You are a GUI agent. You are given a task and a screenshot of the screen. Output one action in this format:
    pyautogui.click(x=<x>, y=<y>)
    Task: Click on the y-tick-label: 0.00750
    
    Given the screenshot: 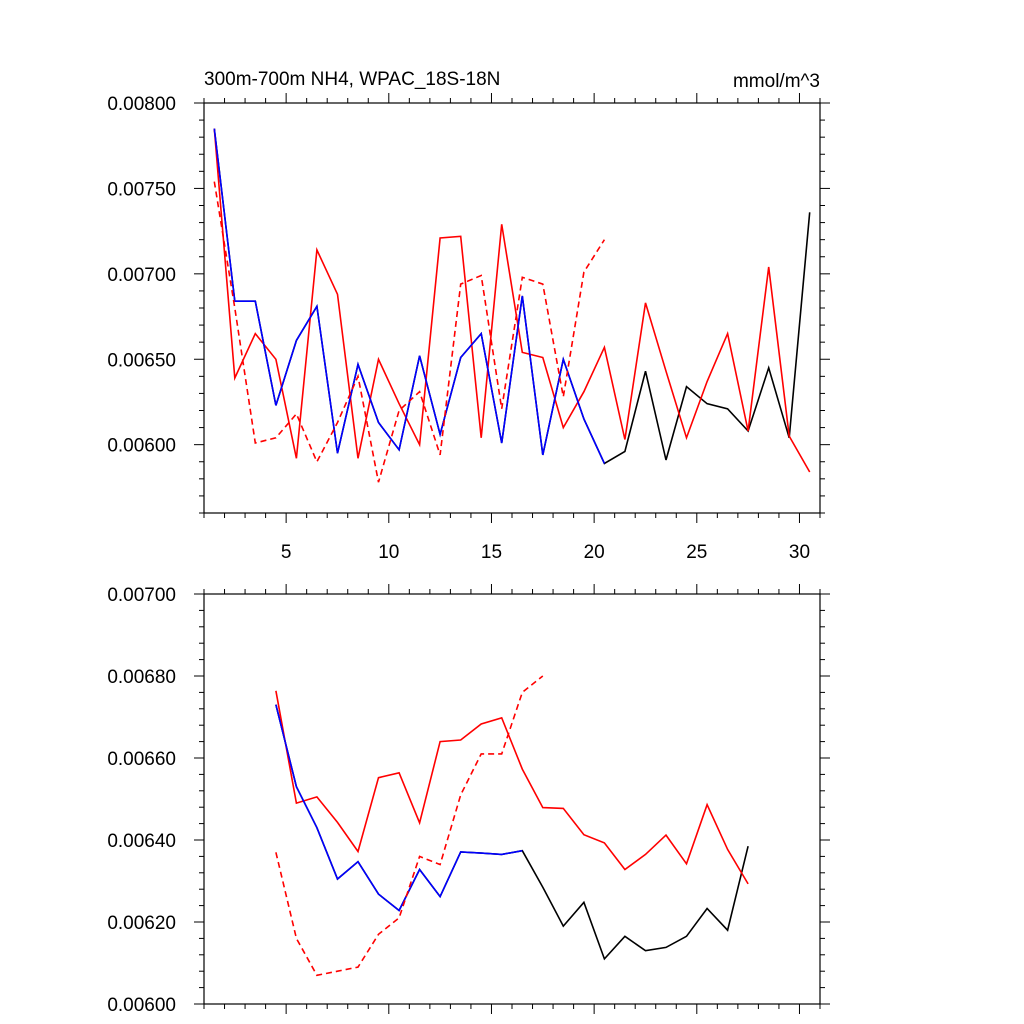 What is the action you would take?
    pyautogui.click(x=141, y=189)
    